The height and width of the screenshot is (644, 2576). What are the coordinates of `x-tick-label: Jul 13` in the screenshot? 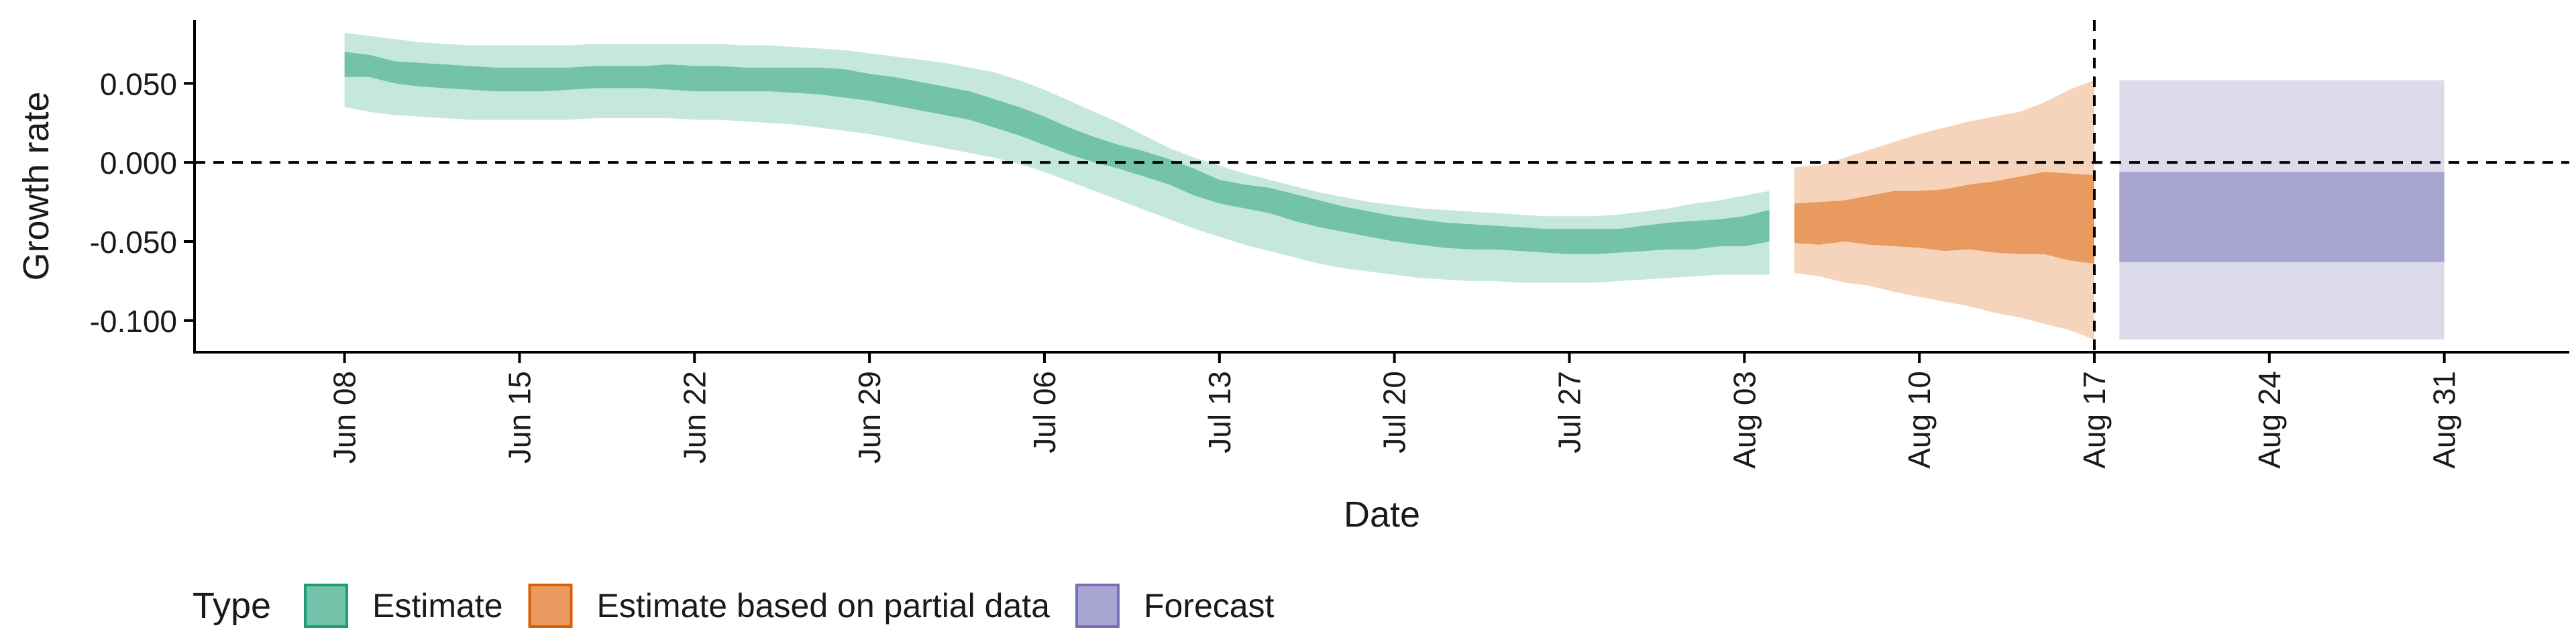 It's located at (1219, 412).